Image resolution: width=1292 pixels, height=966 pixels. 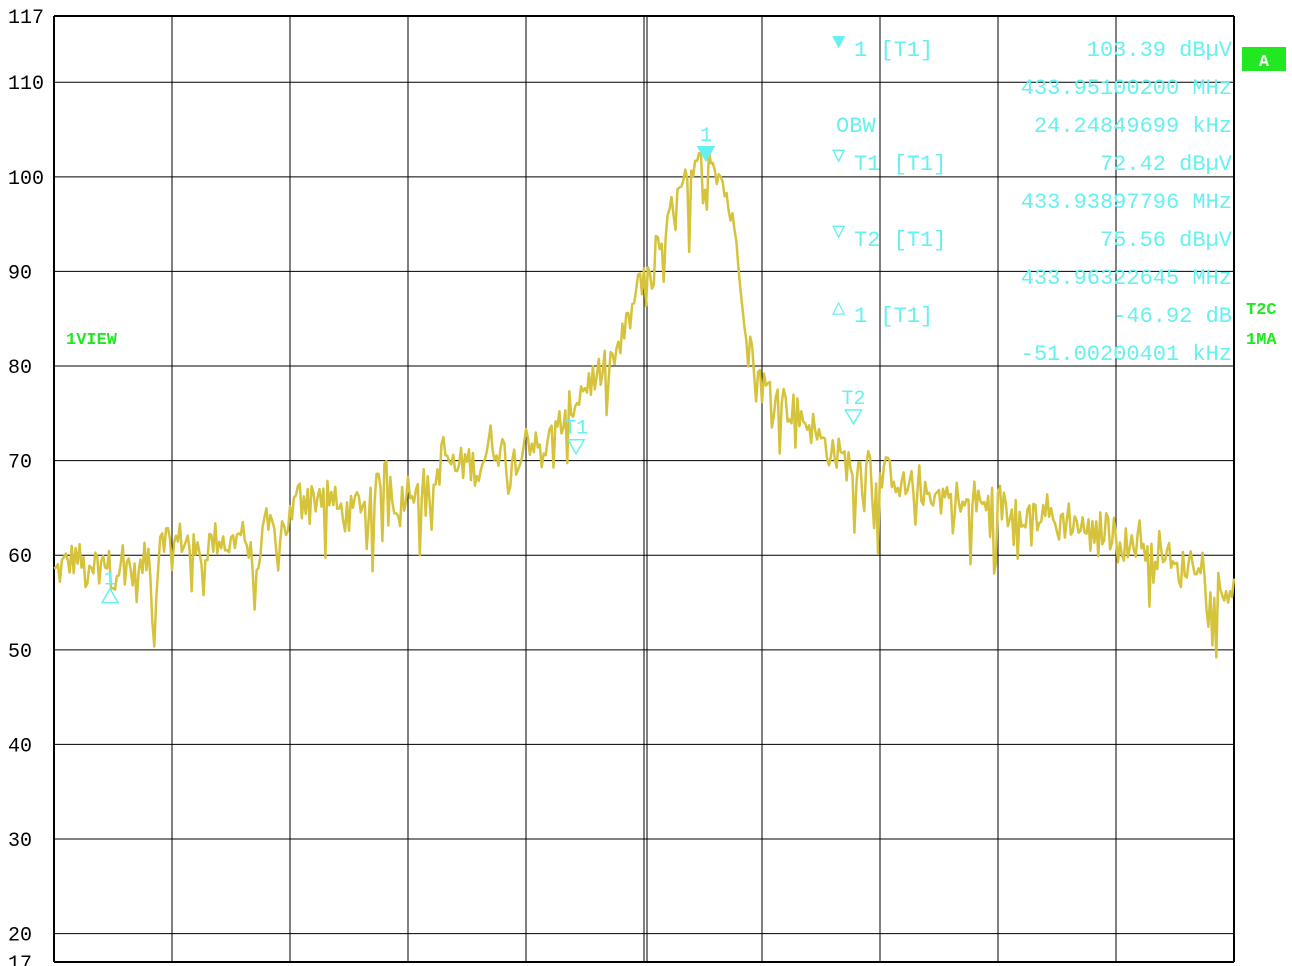 I want to click on y-tick-label: 80, so click(x=20, y=368).